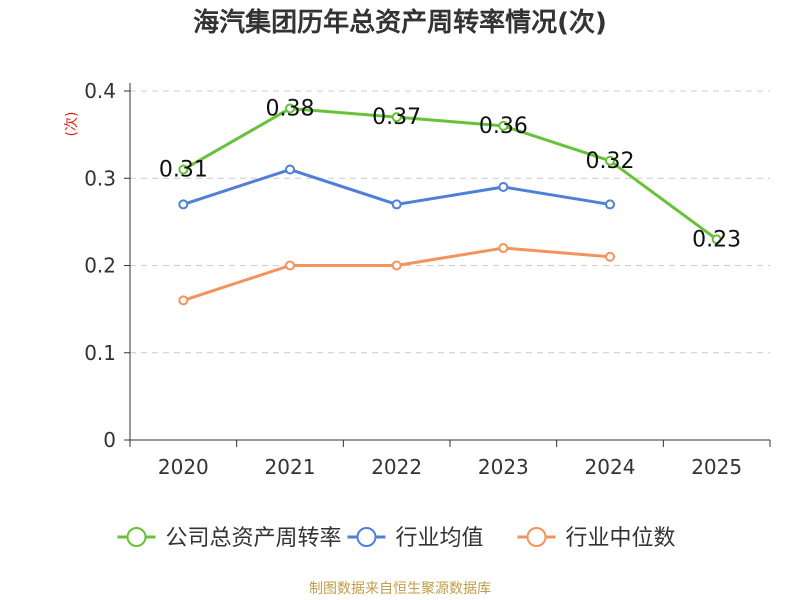 This screenshot has height=600, width=800. I want to click on y-tick-label: 0, so click(109, 440).